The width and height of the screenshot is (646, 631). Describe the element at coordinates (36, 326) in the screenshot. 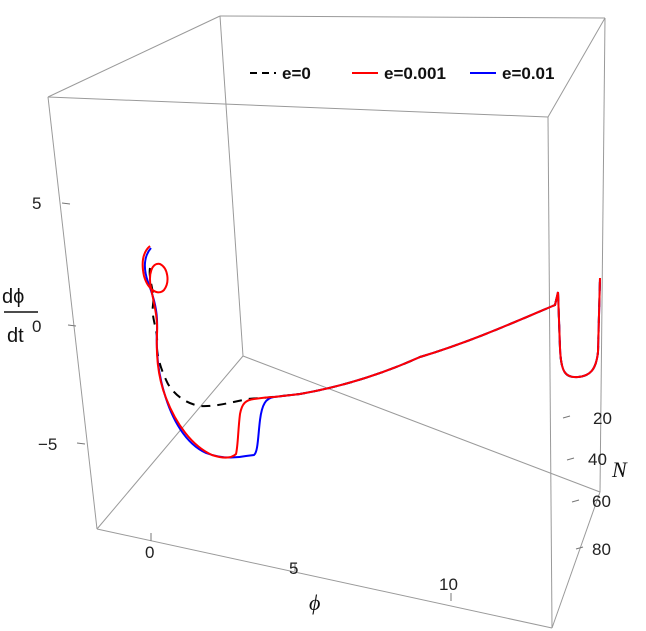

I see `z-tick-label-0: 0` at that location.